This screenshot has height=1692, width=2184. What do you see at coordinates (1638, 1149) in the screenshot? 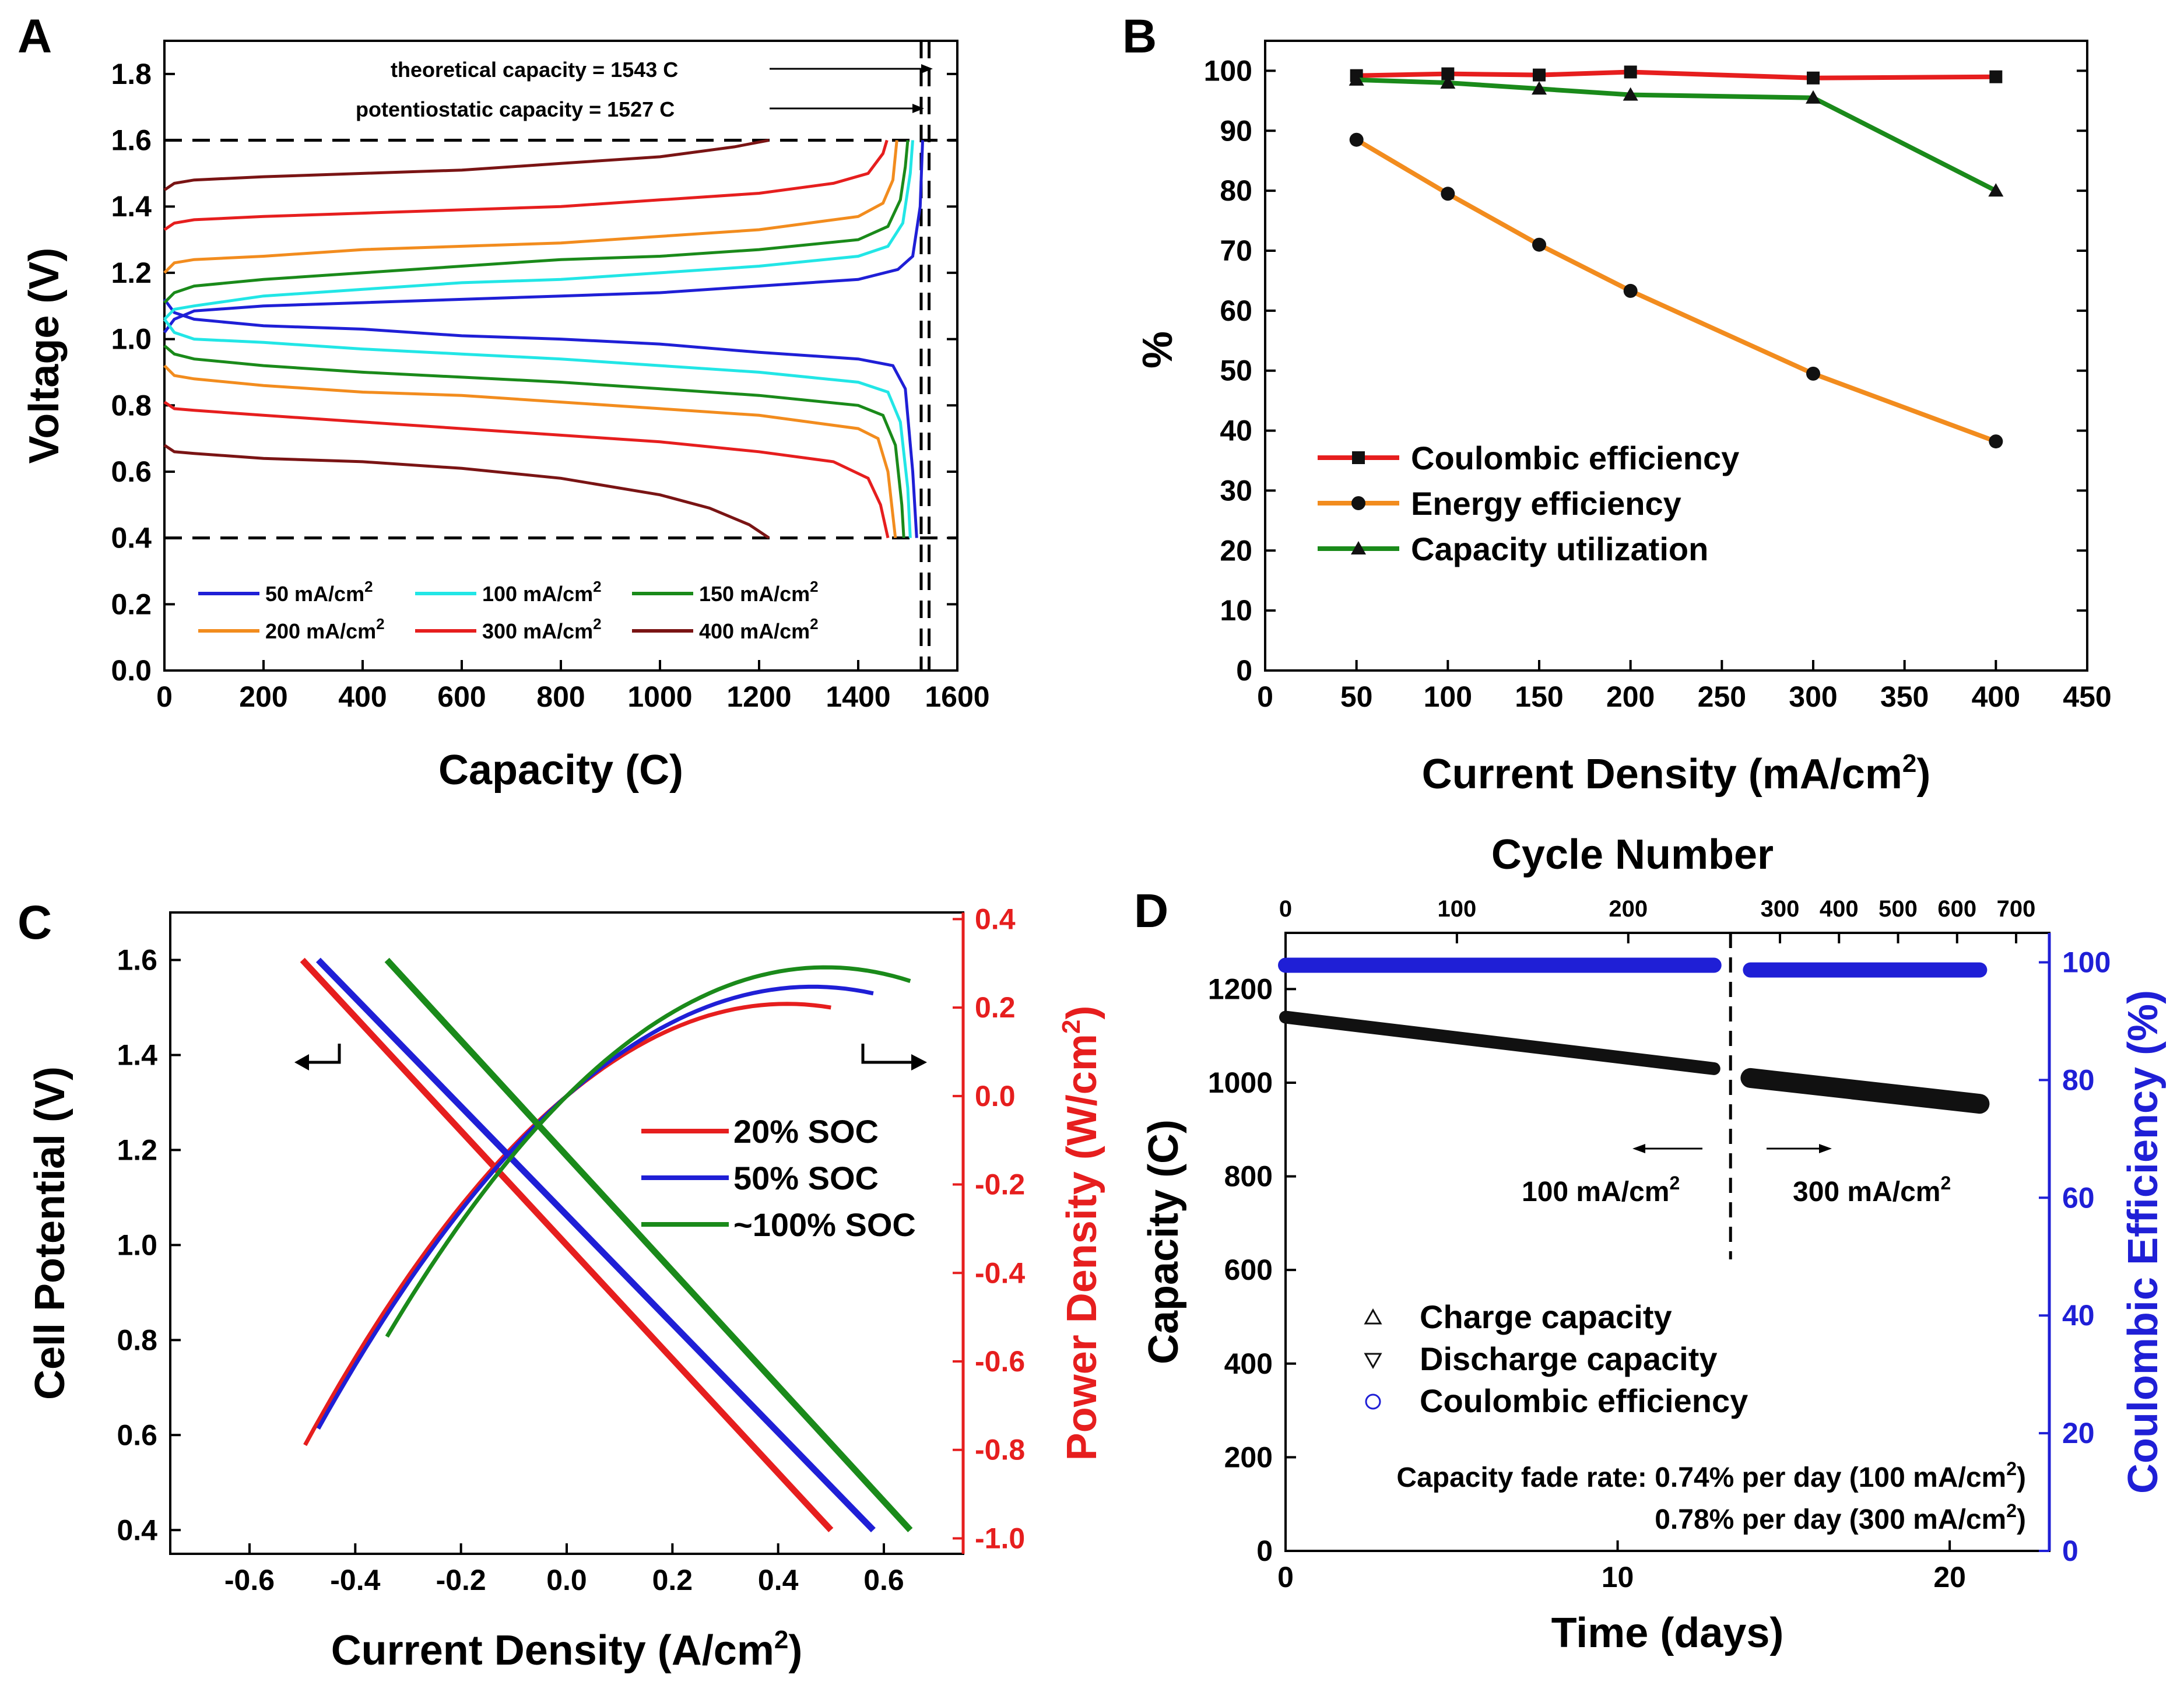
I see `left-arrowhead` at bounding box center [1638, 1149].